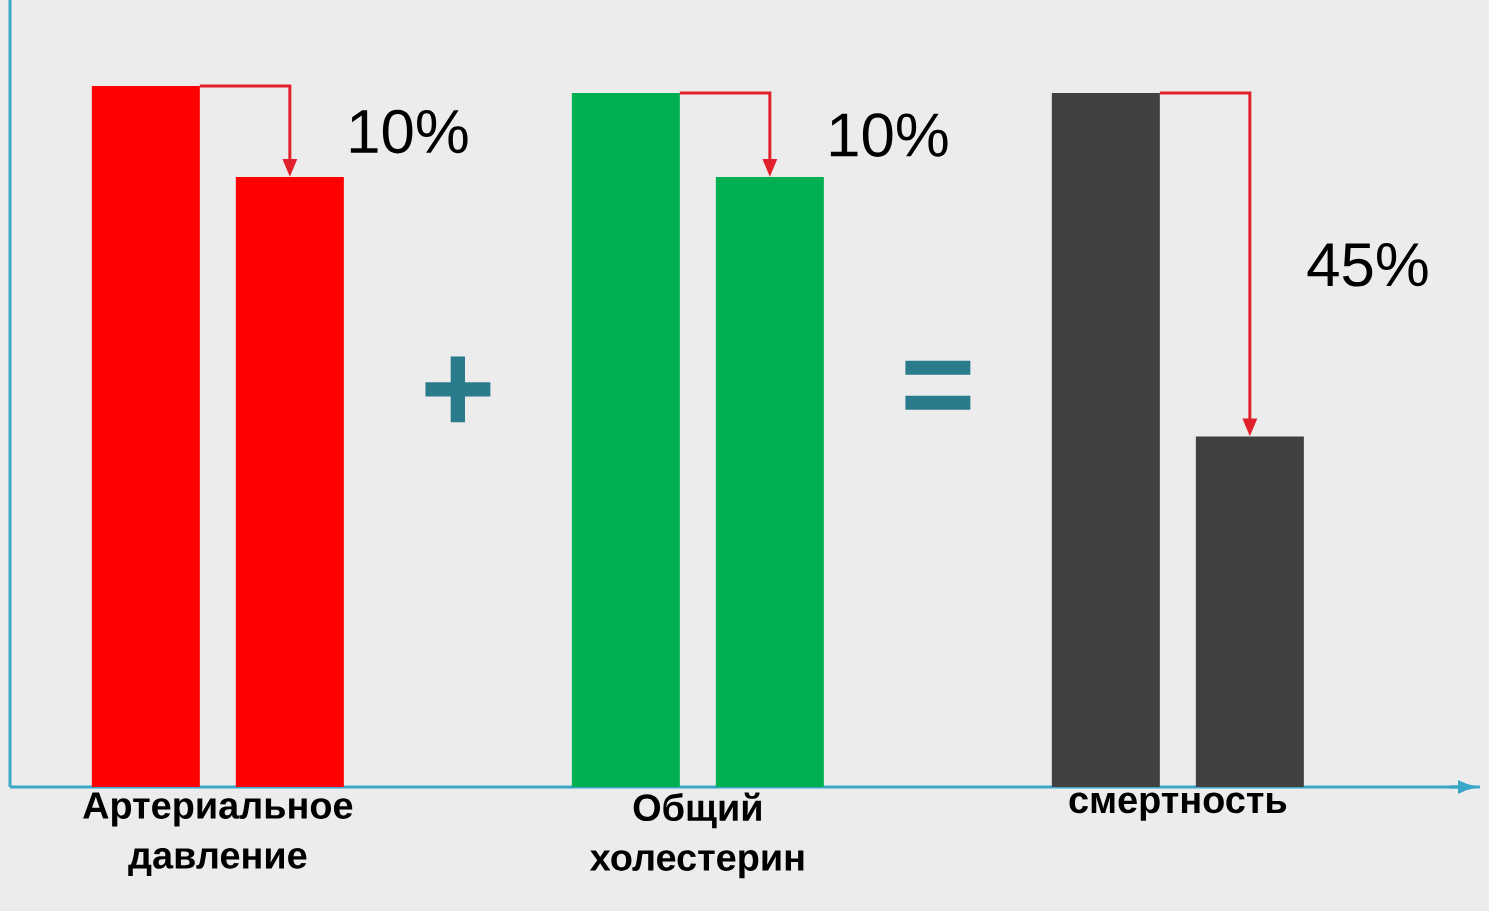  I want to click on annotation: +, so click(458, 389).